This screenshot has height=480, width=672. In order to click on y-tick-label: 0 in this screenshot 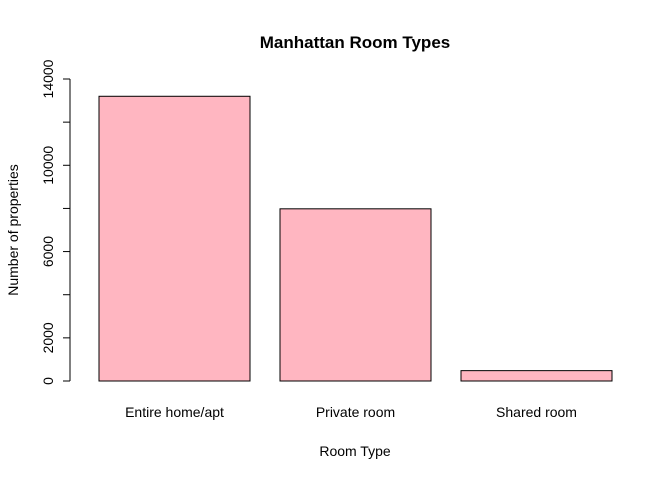, I will do `click(48, 381)`.